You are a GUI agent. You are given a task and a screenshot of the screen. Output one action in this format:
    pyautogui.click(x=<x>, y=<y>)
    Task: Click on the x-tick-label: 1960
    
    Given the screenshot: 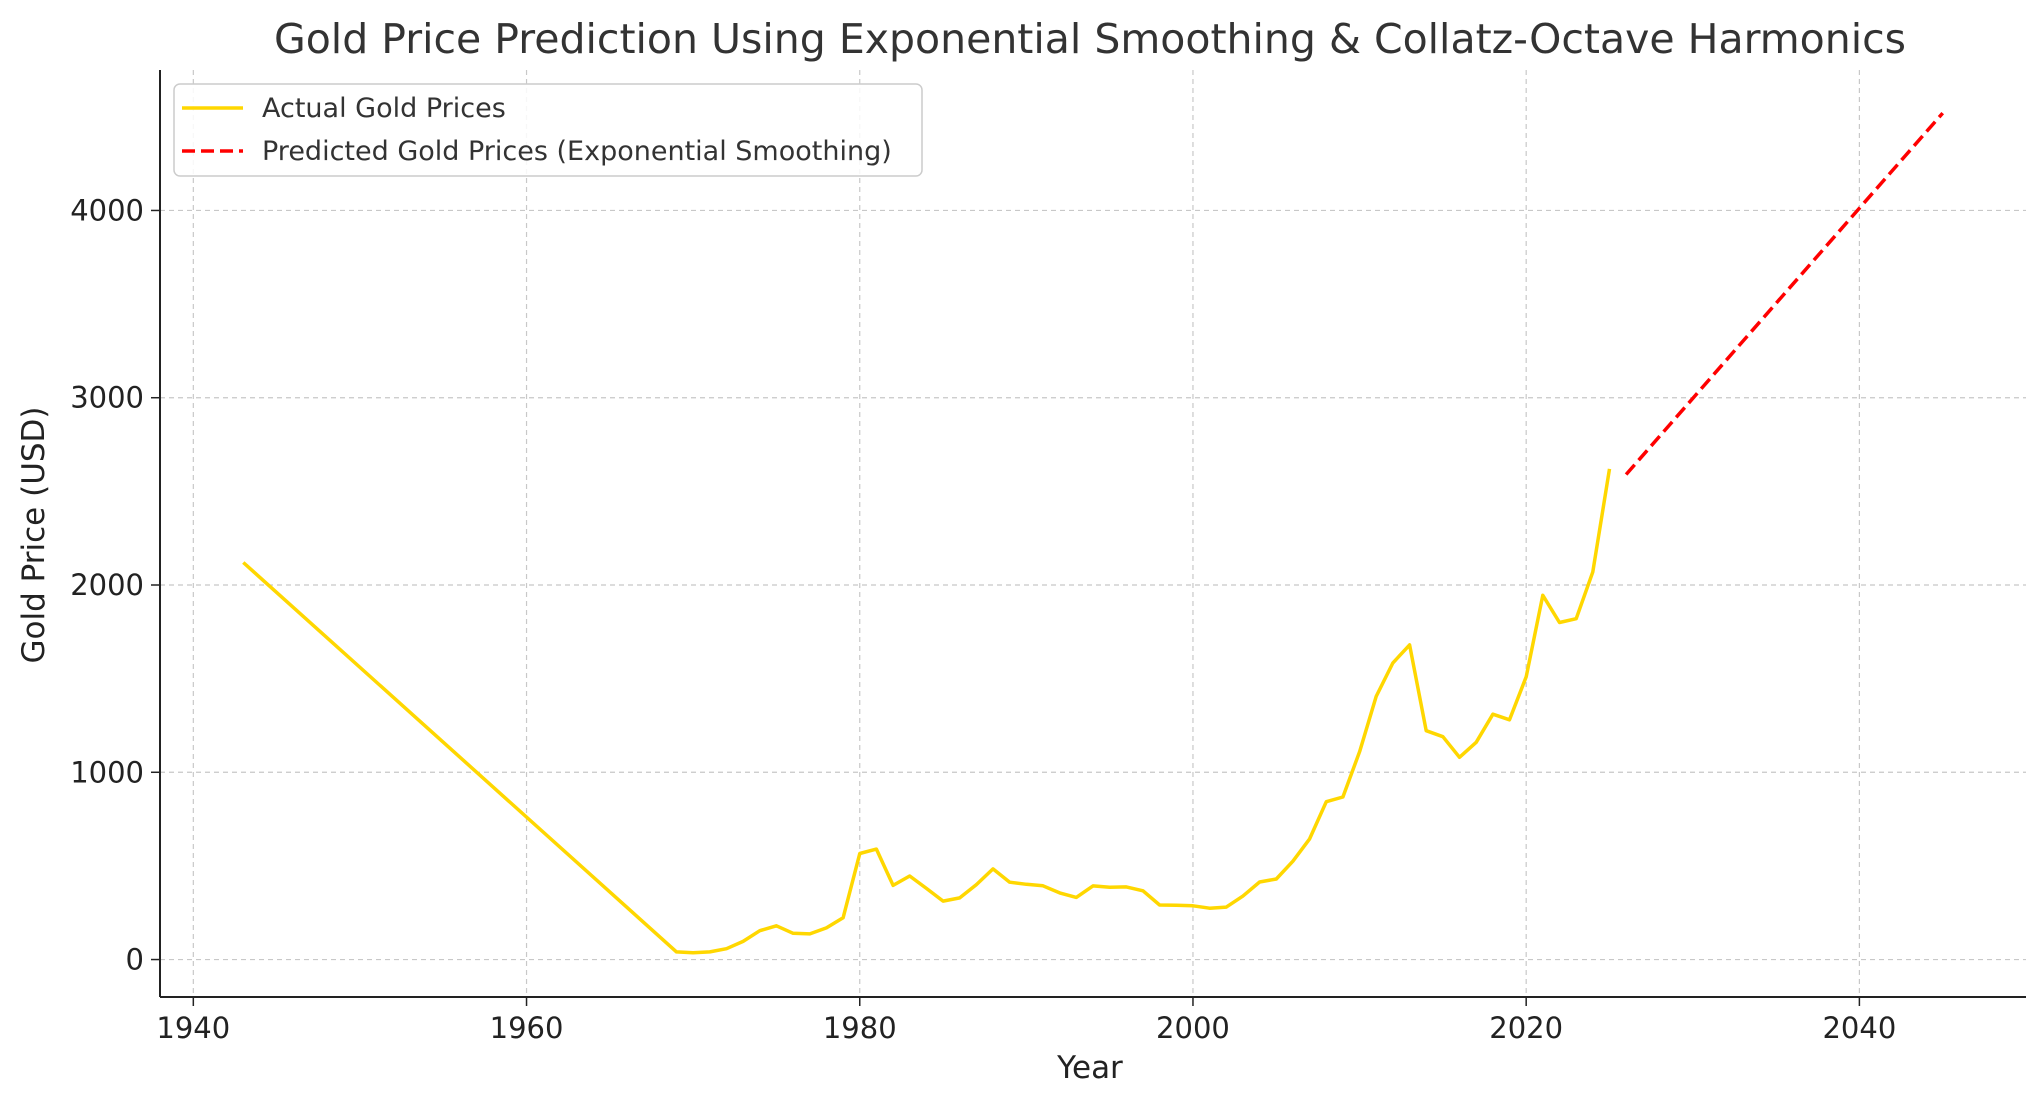 What is the action you would take?
    pyautogui.click(x=527, y=1028)
    